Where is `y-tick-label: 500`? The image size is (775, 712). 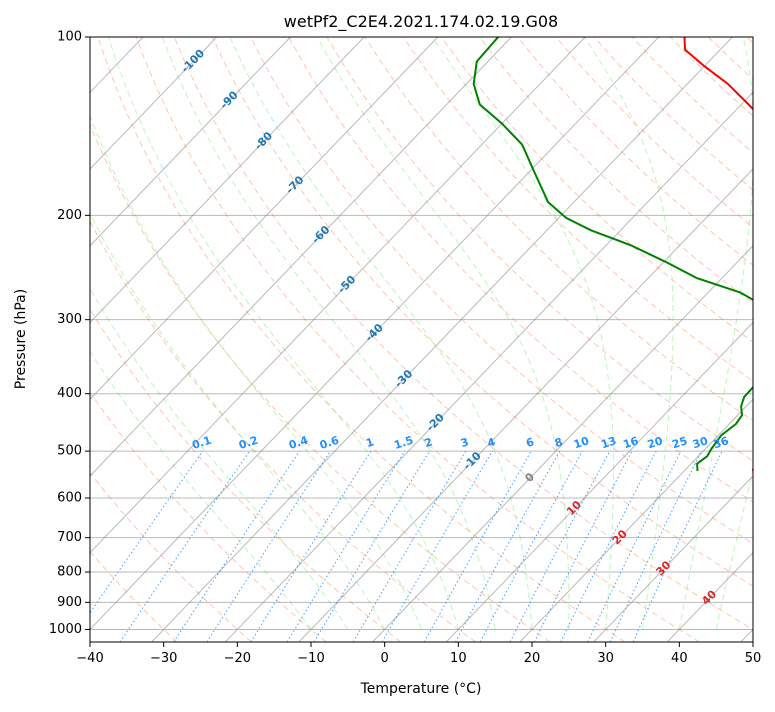 y-tick-label: 500 is located at coordinates (69, 451).